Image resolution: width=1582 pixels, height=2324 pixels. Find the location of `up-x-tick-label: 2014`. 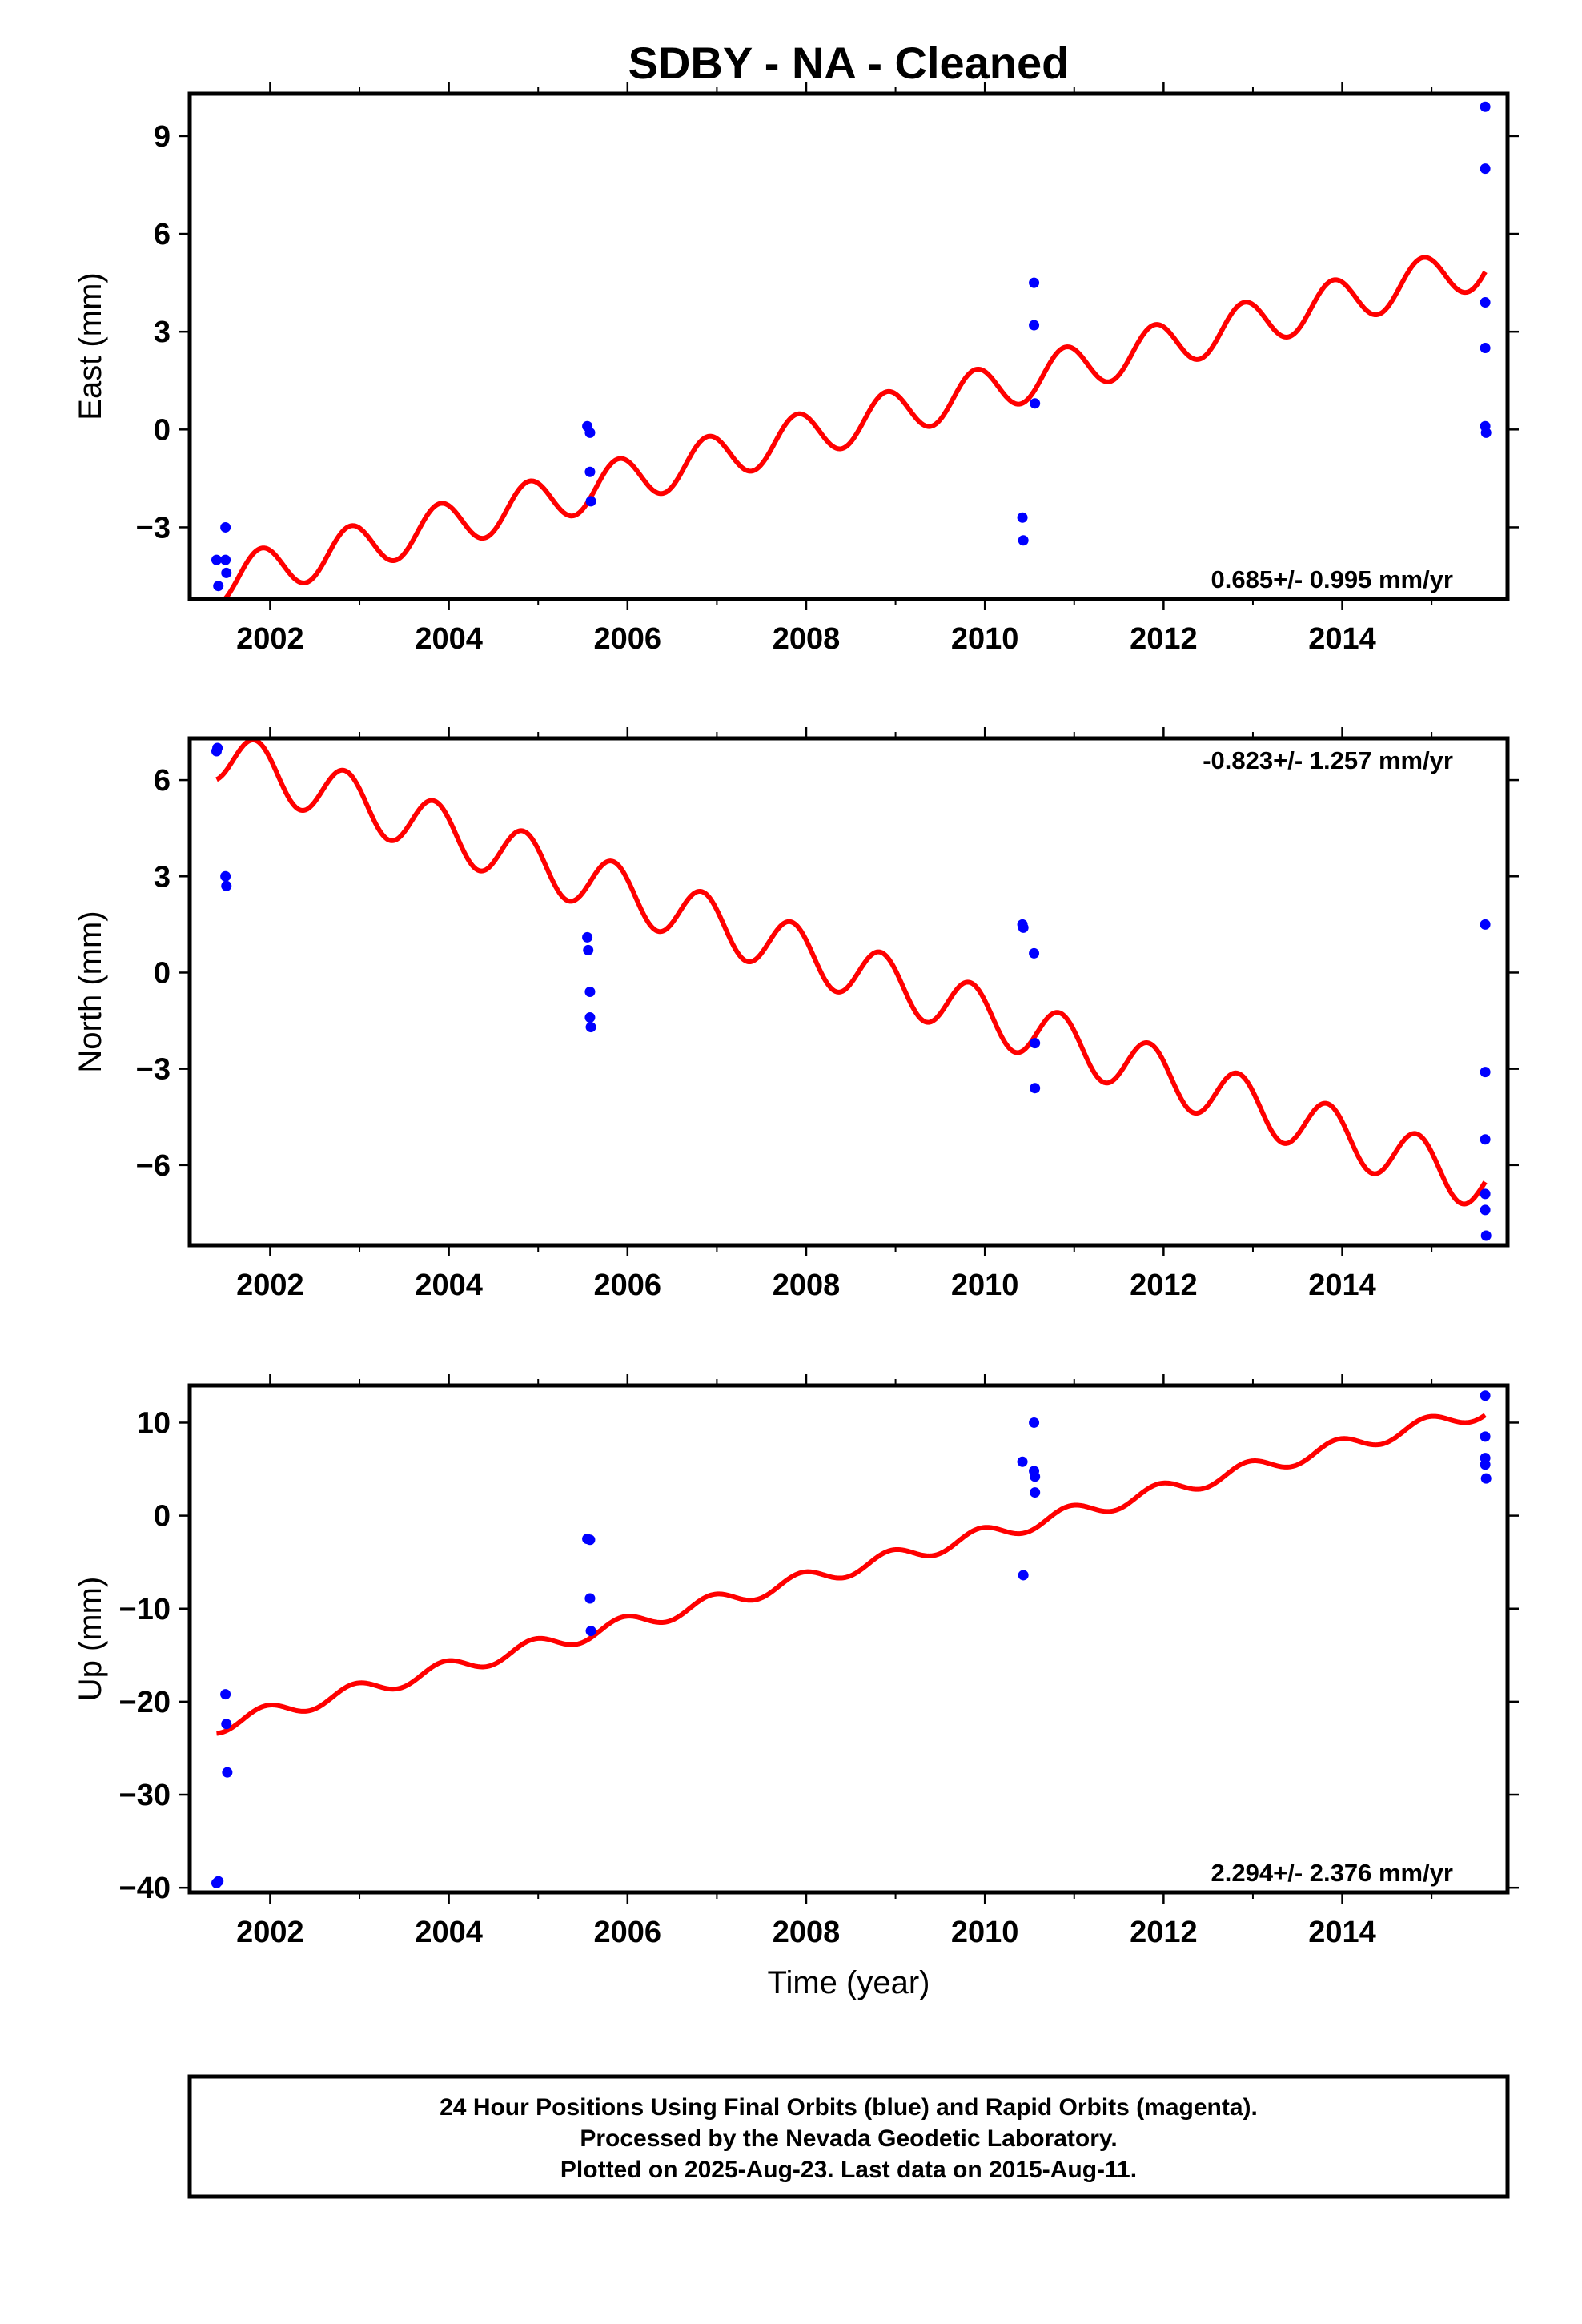

up-x-tick-label: 2014 is located at coordinates (1342, 1932).